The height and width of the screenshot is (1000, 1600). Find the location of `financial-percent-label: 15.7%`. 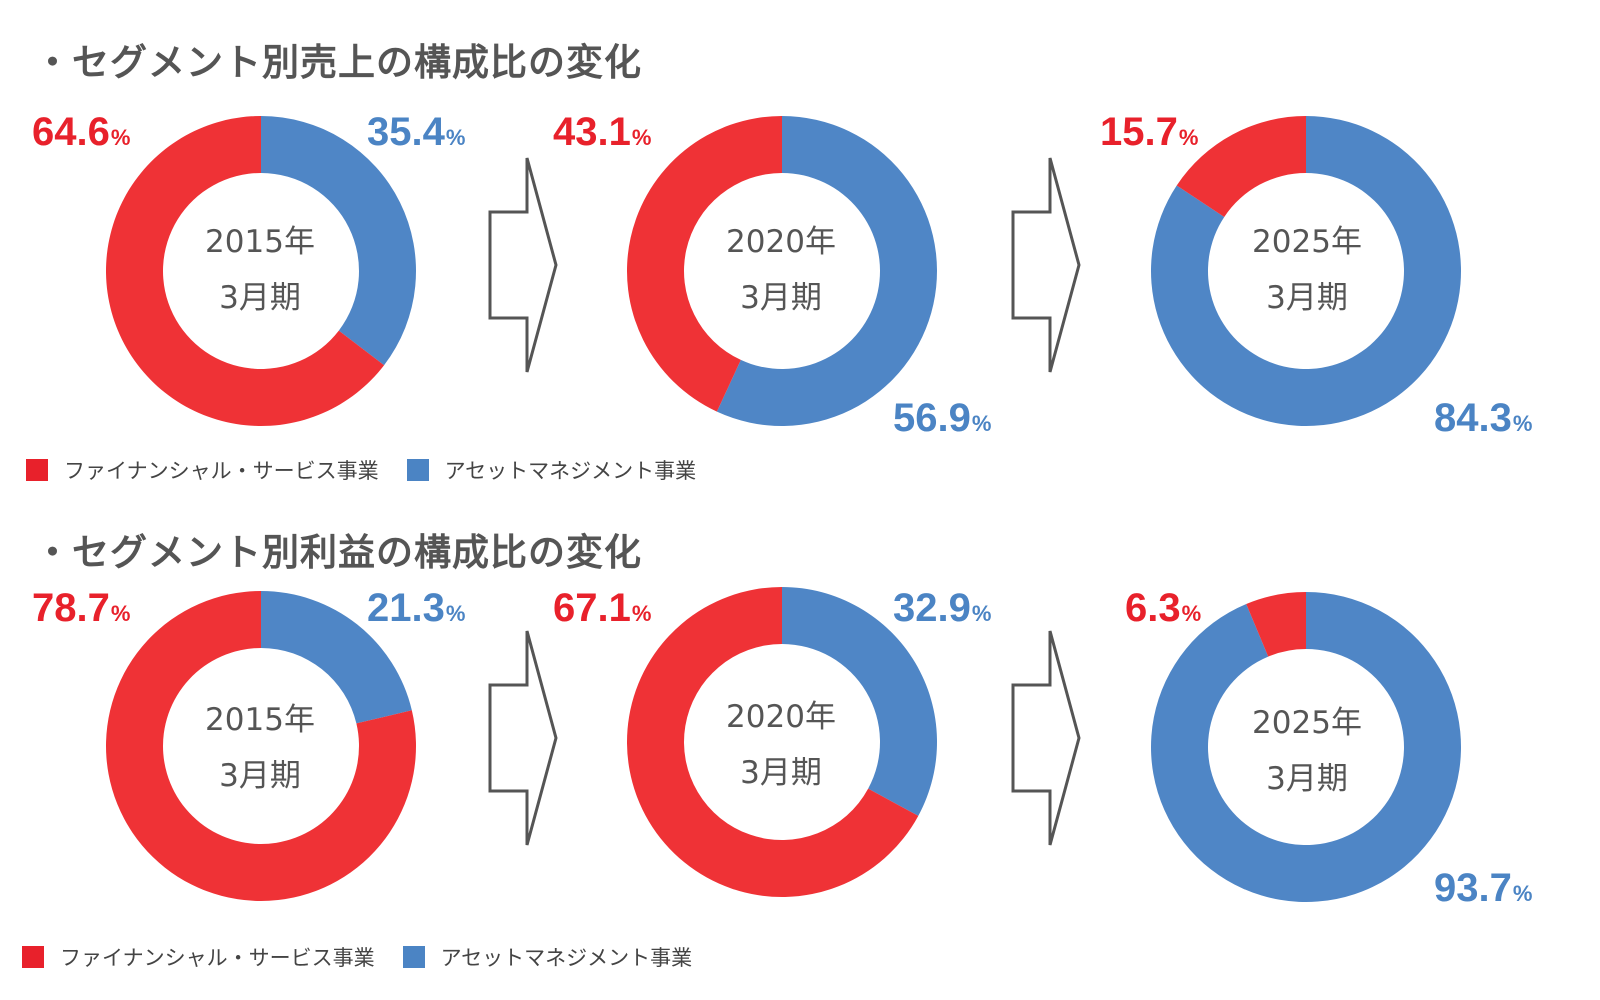

financial-percent-label: 15.7% is located at coordinates (1149, 132).